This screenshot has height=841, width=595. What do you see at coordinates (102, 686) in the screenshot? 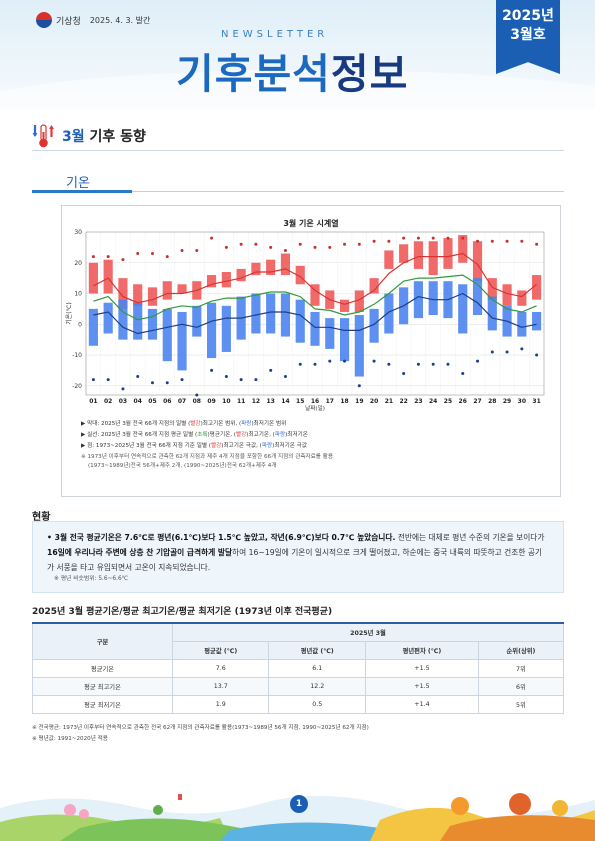
I see `table-row-label: 평균 최고기온` at bounding box center [102, 686].